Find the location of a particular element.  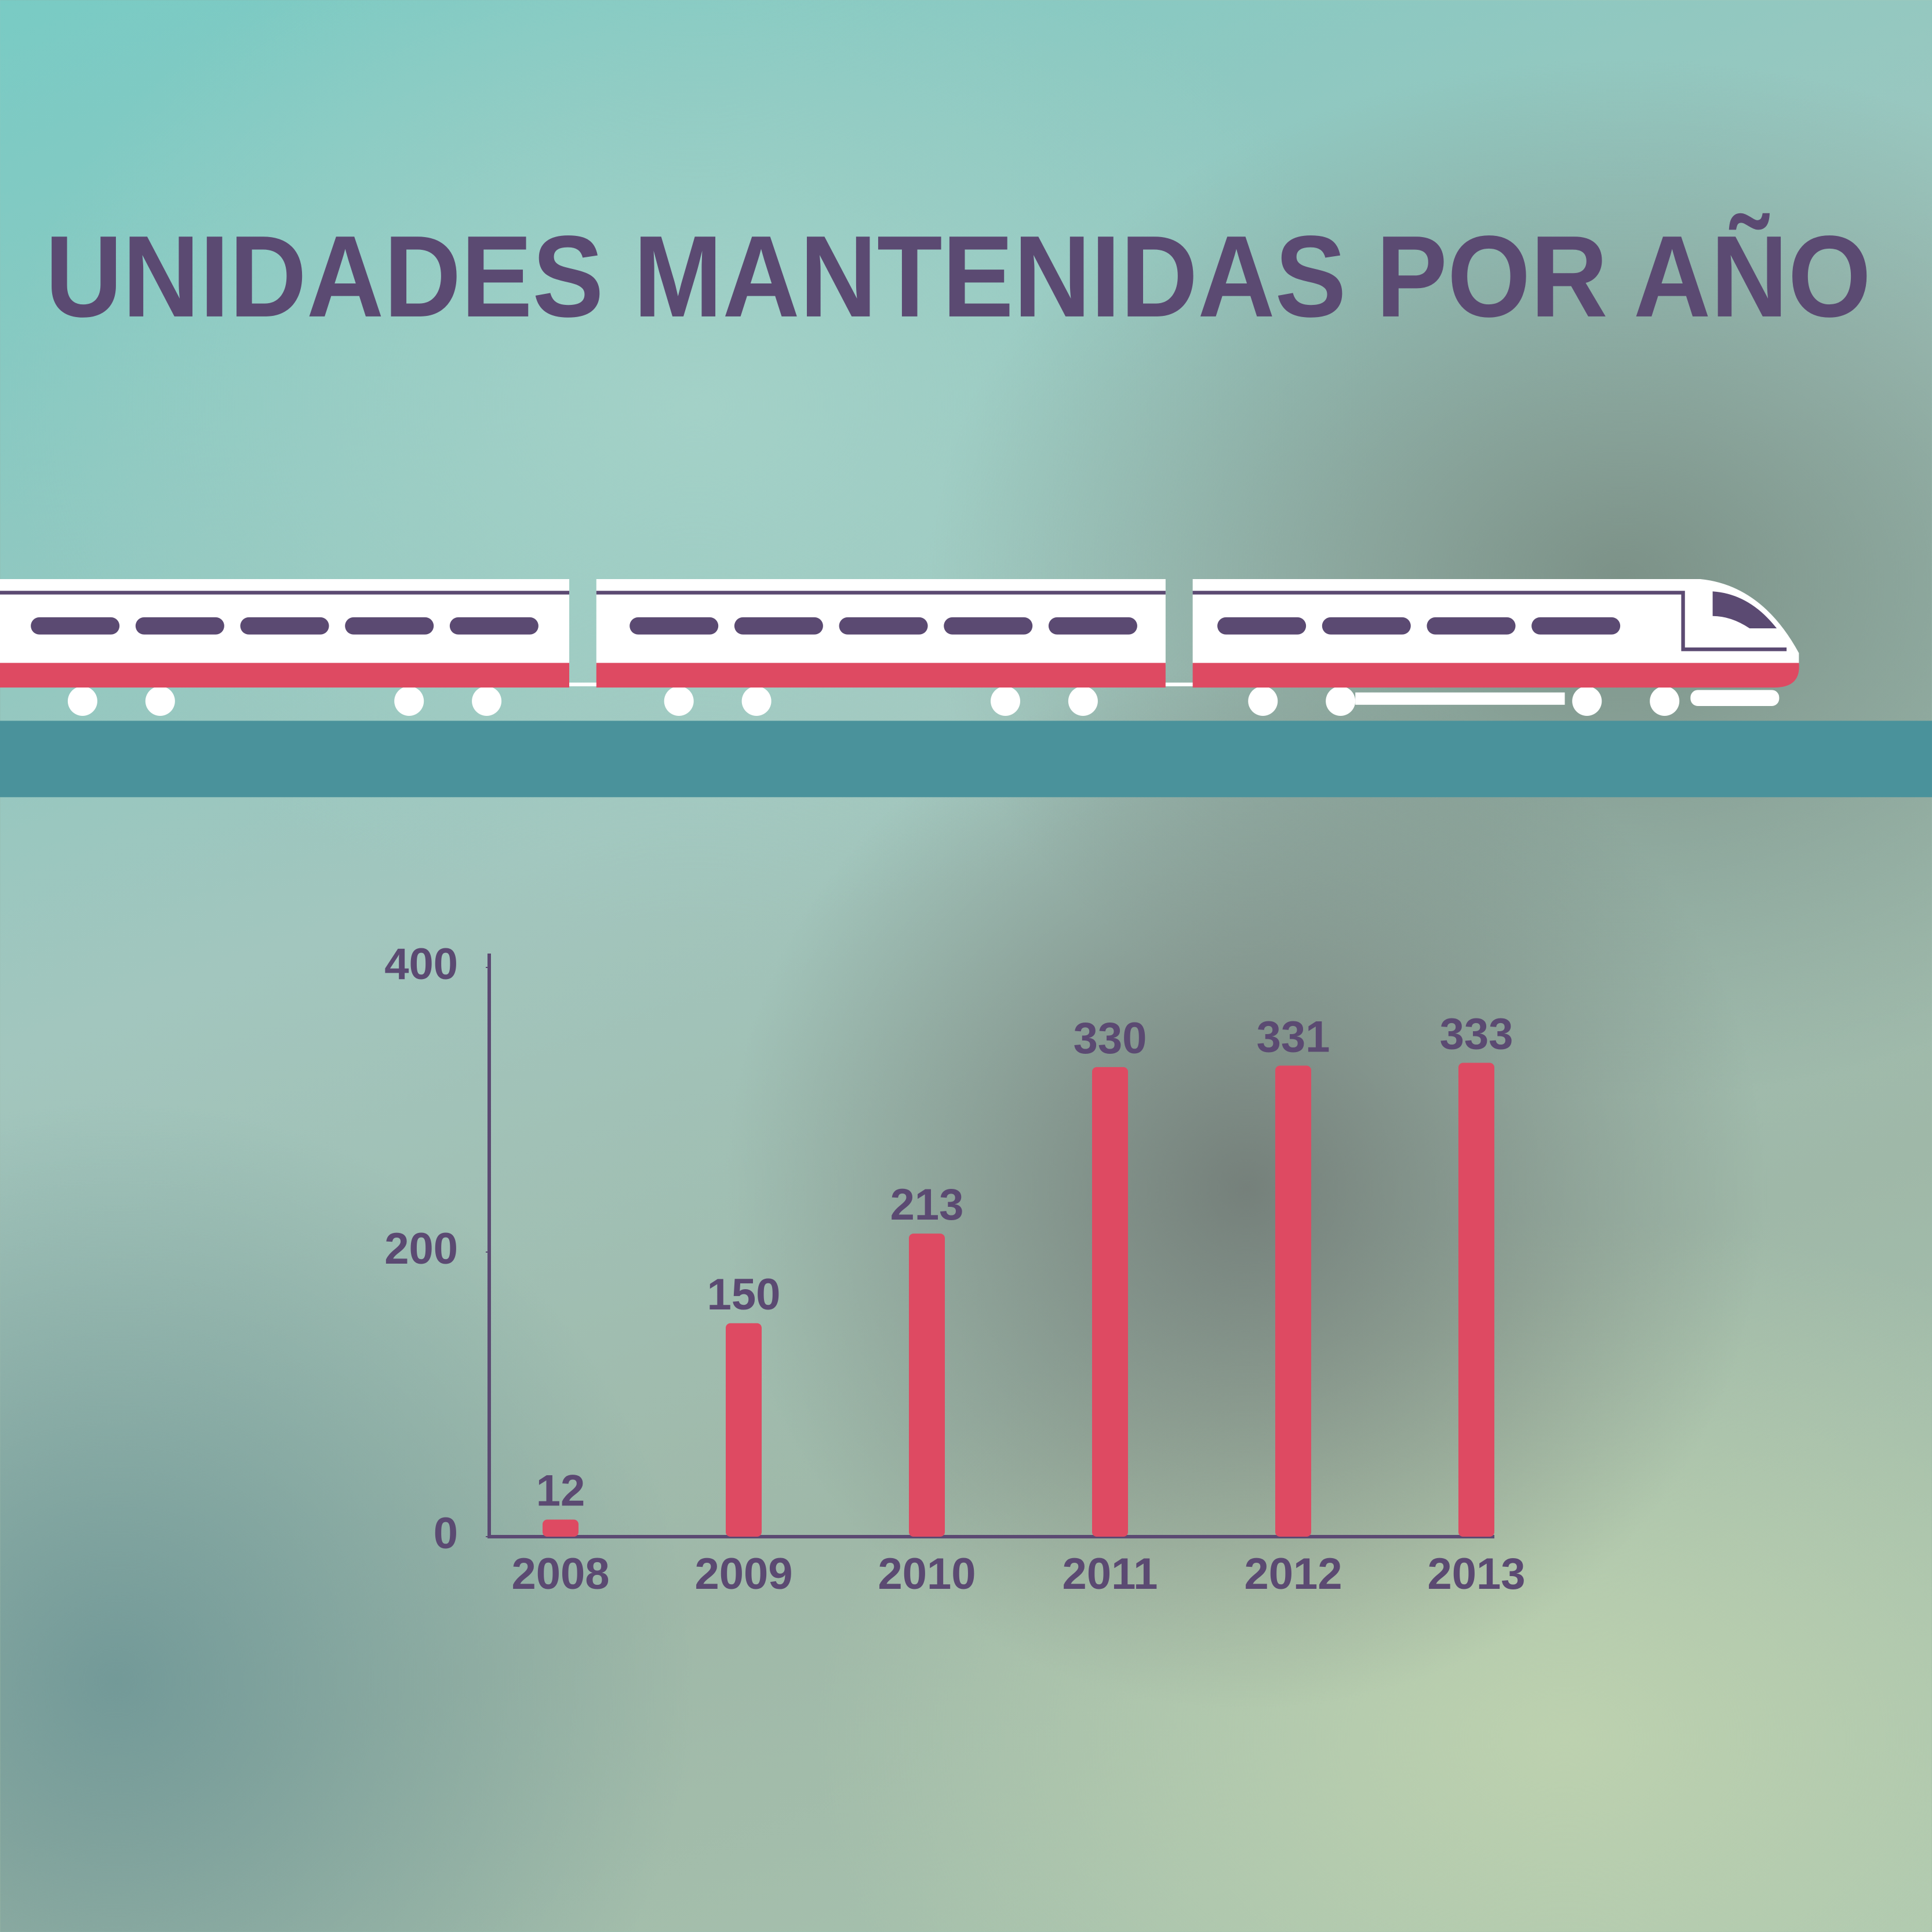

x-tick-label: 2011 is located at coordinates (1110, 1574).